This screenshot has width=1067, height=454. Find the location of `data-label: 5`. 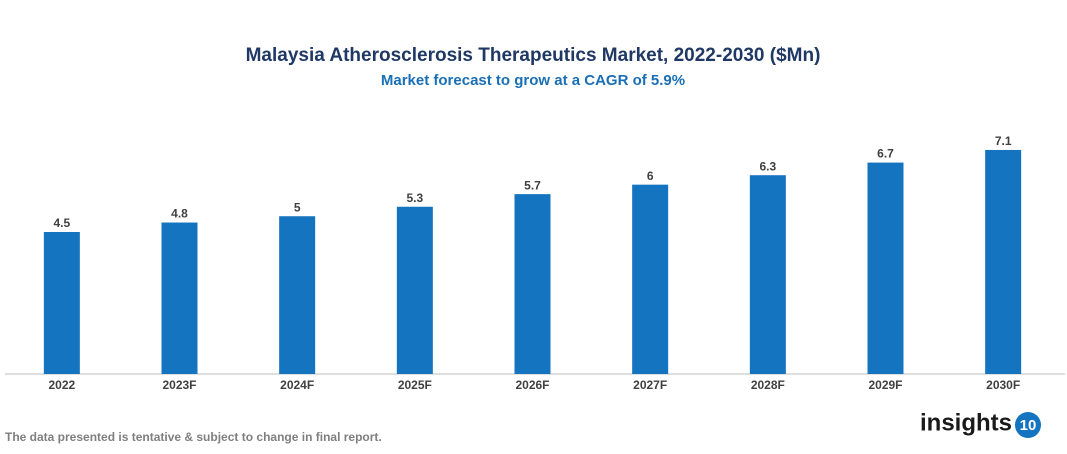

data-label: 5 is located at coordinates (297, 207).